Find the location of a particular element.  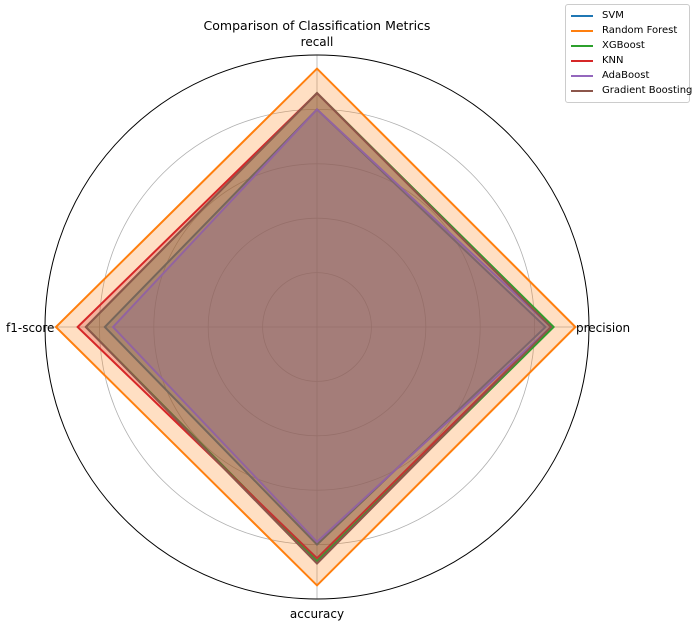

legend-item: SVM is located at coordinates (628, 15).